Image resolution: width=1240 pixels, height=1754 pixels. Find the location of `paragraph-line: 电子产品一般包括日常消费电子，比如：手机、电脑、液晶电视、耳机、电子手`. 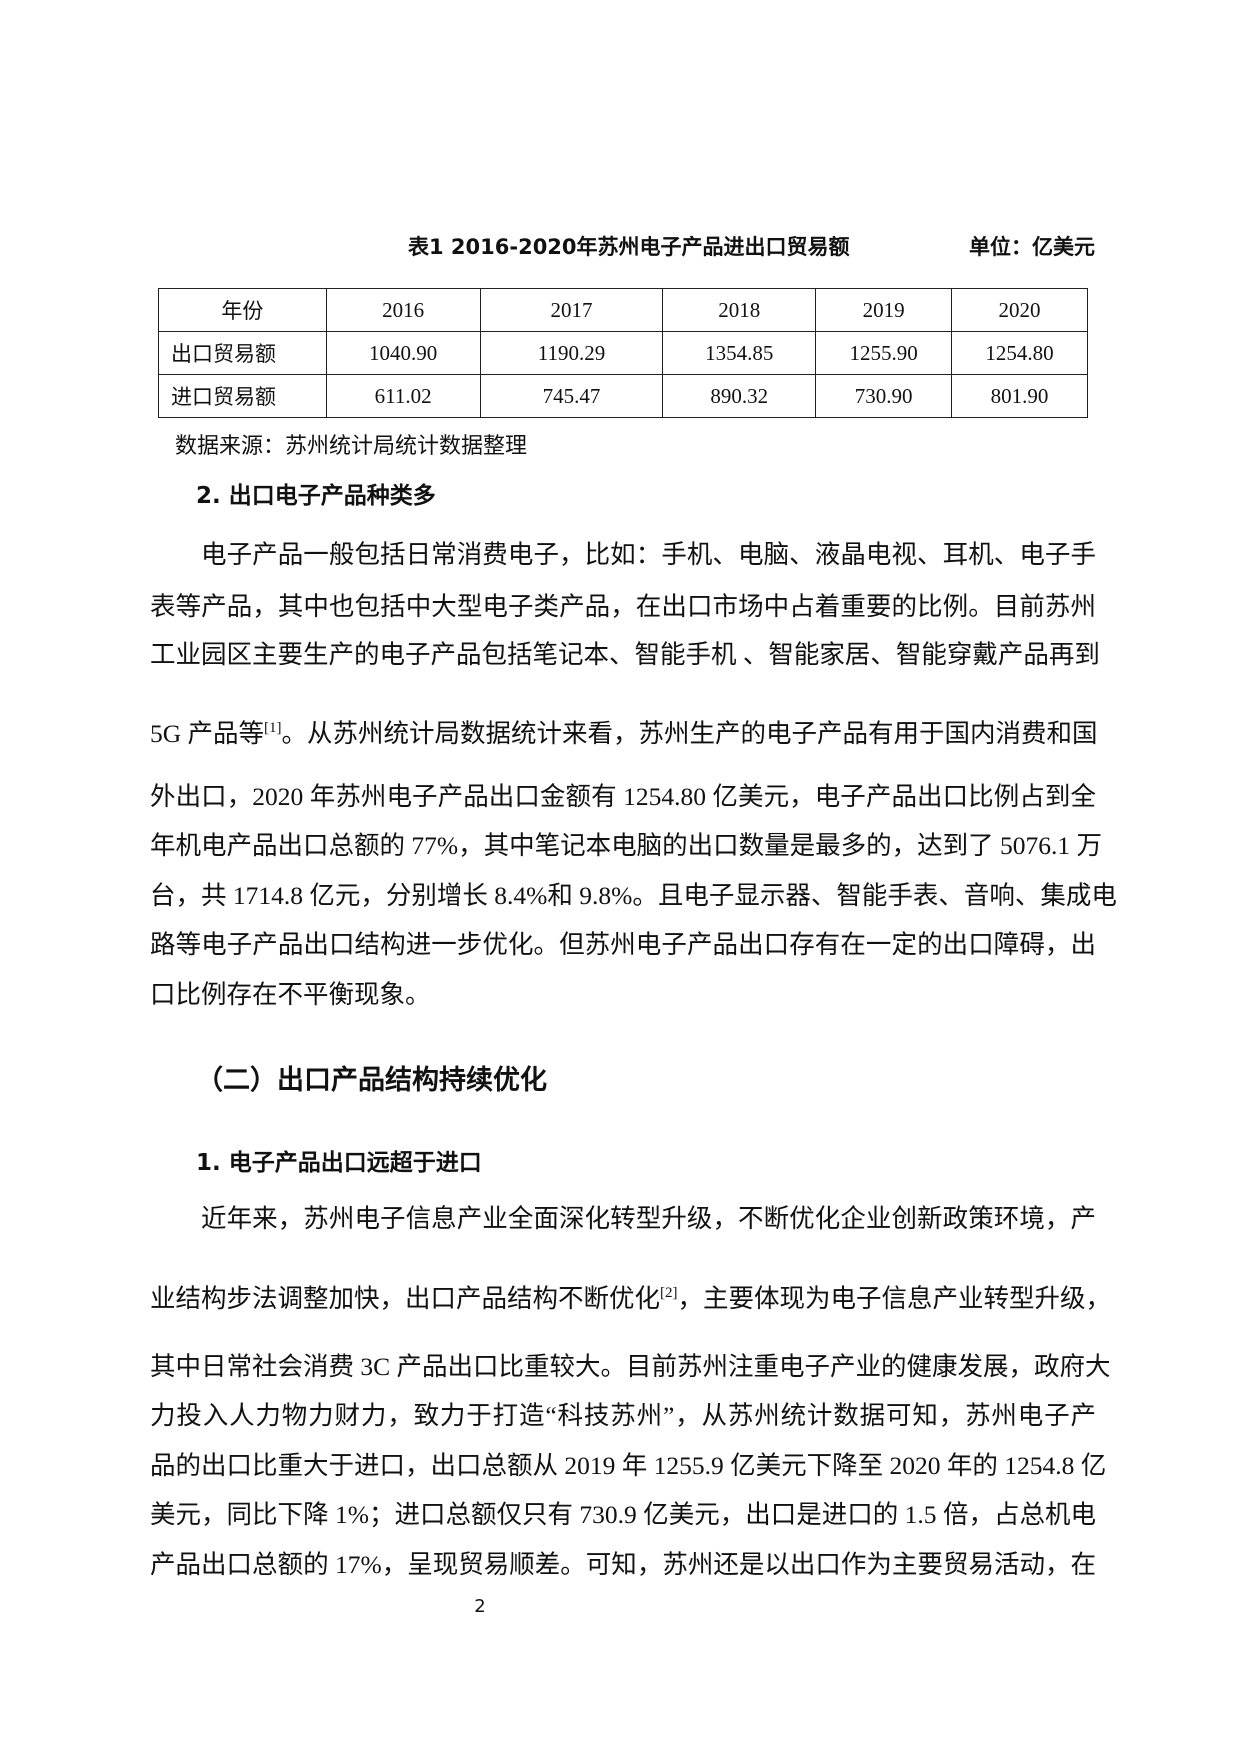

paragraph-line: 电子产品一般包括日常消费电子，比如：手机、电脑、液晶电视、耳机、电子手 is located at coordinates (648, 555).